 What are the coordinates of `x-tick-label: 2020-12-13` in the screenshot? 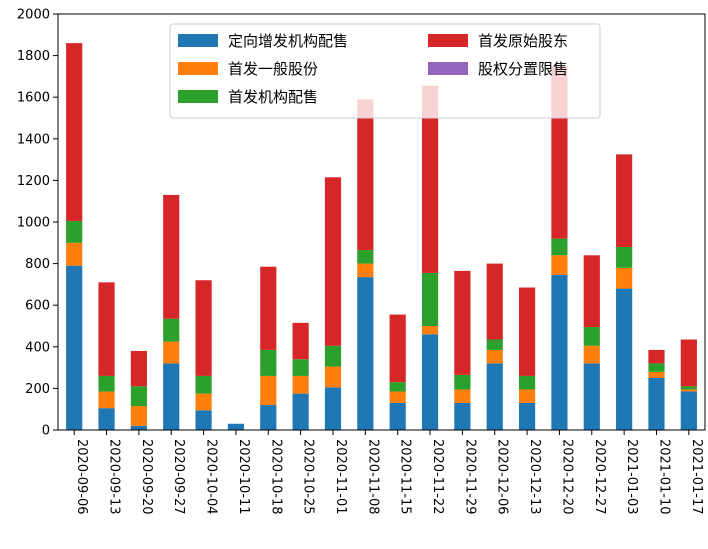 It's located at (534, 477).